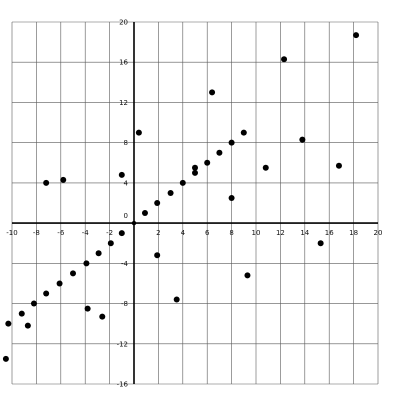 Image resolution: width=400 pixels, height=405 pixels. Describe the element at coordinates (11, 233) in the screenshot. I see `x-tick-label: -10` at that location.